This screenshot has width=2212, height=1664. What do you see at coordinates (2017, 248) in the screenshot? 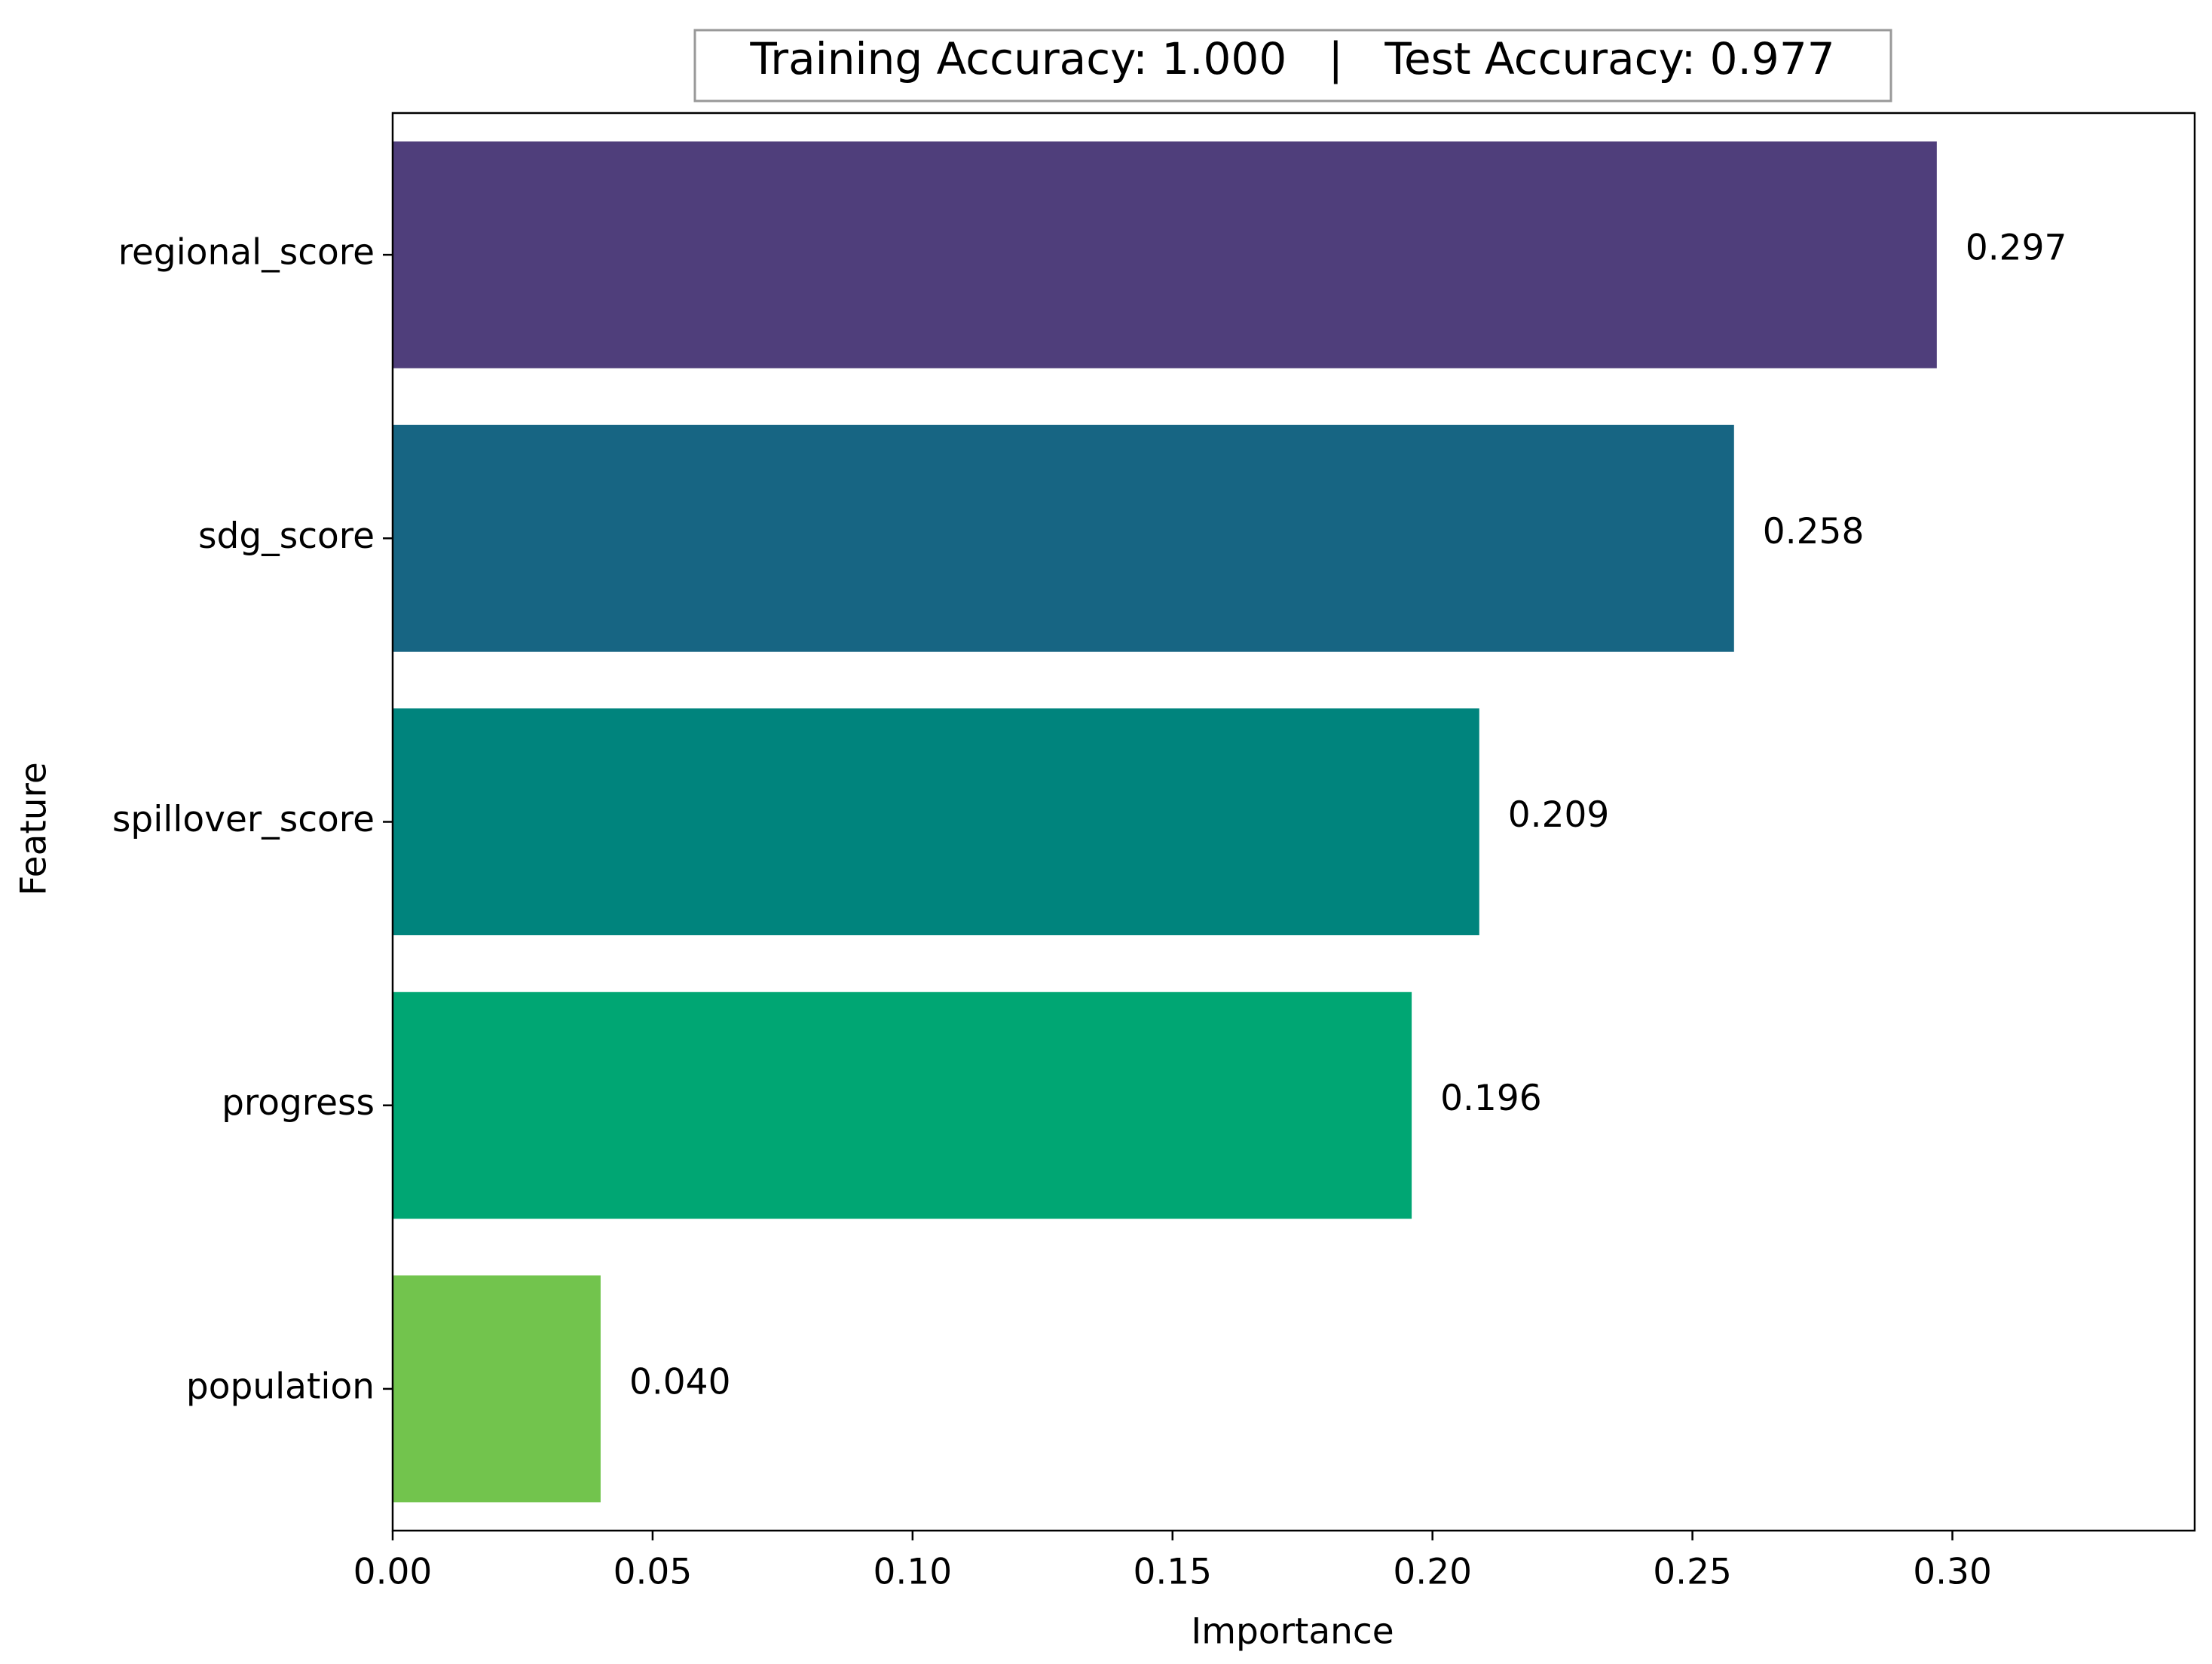
I see `value-label: 0.297` at bounding box center [2017, 248].